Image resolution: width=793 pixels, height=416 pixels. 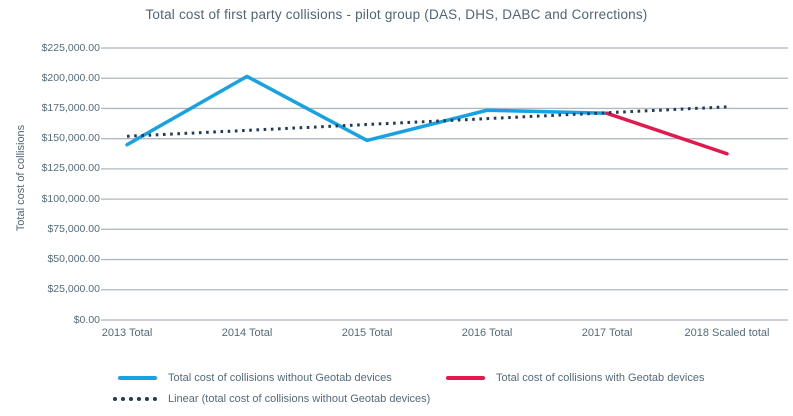 What do you see at coordinates (127, 333) in the screenshot?
I see `x-category-label: 2013 Total` at bounding box center [127, 333].